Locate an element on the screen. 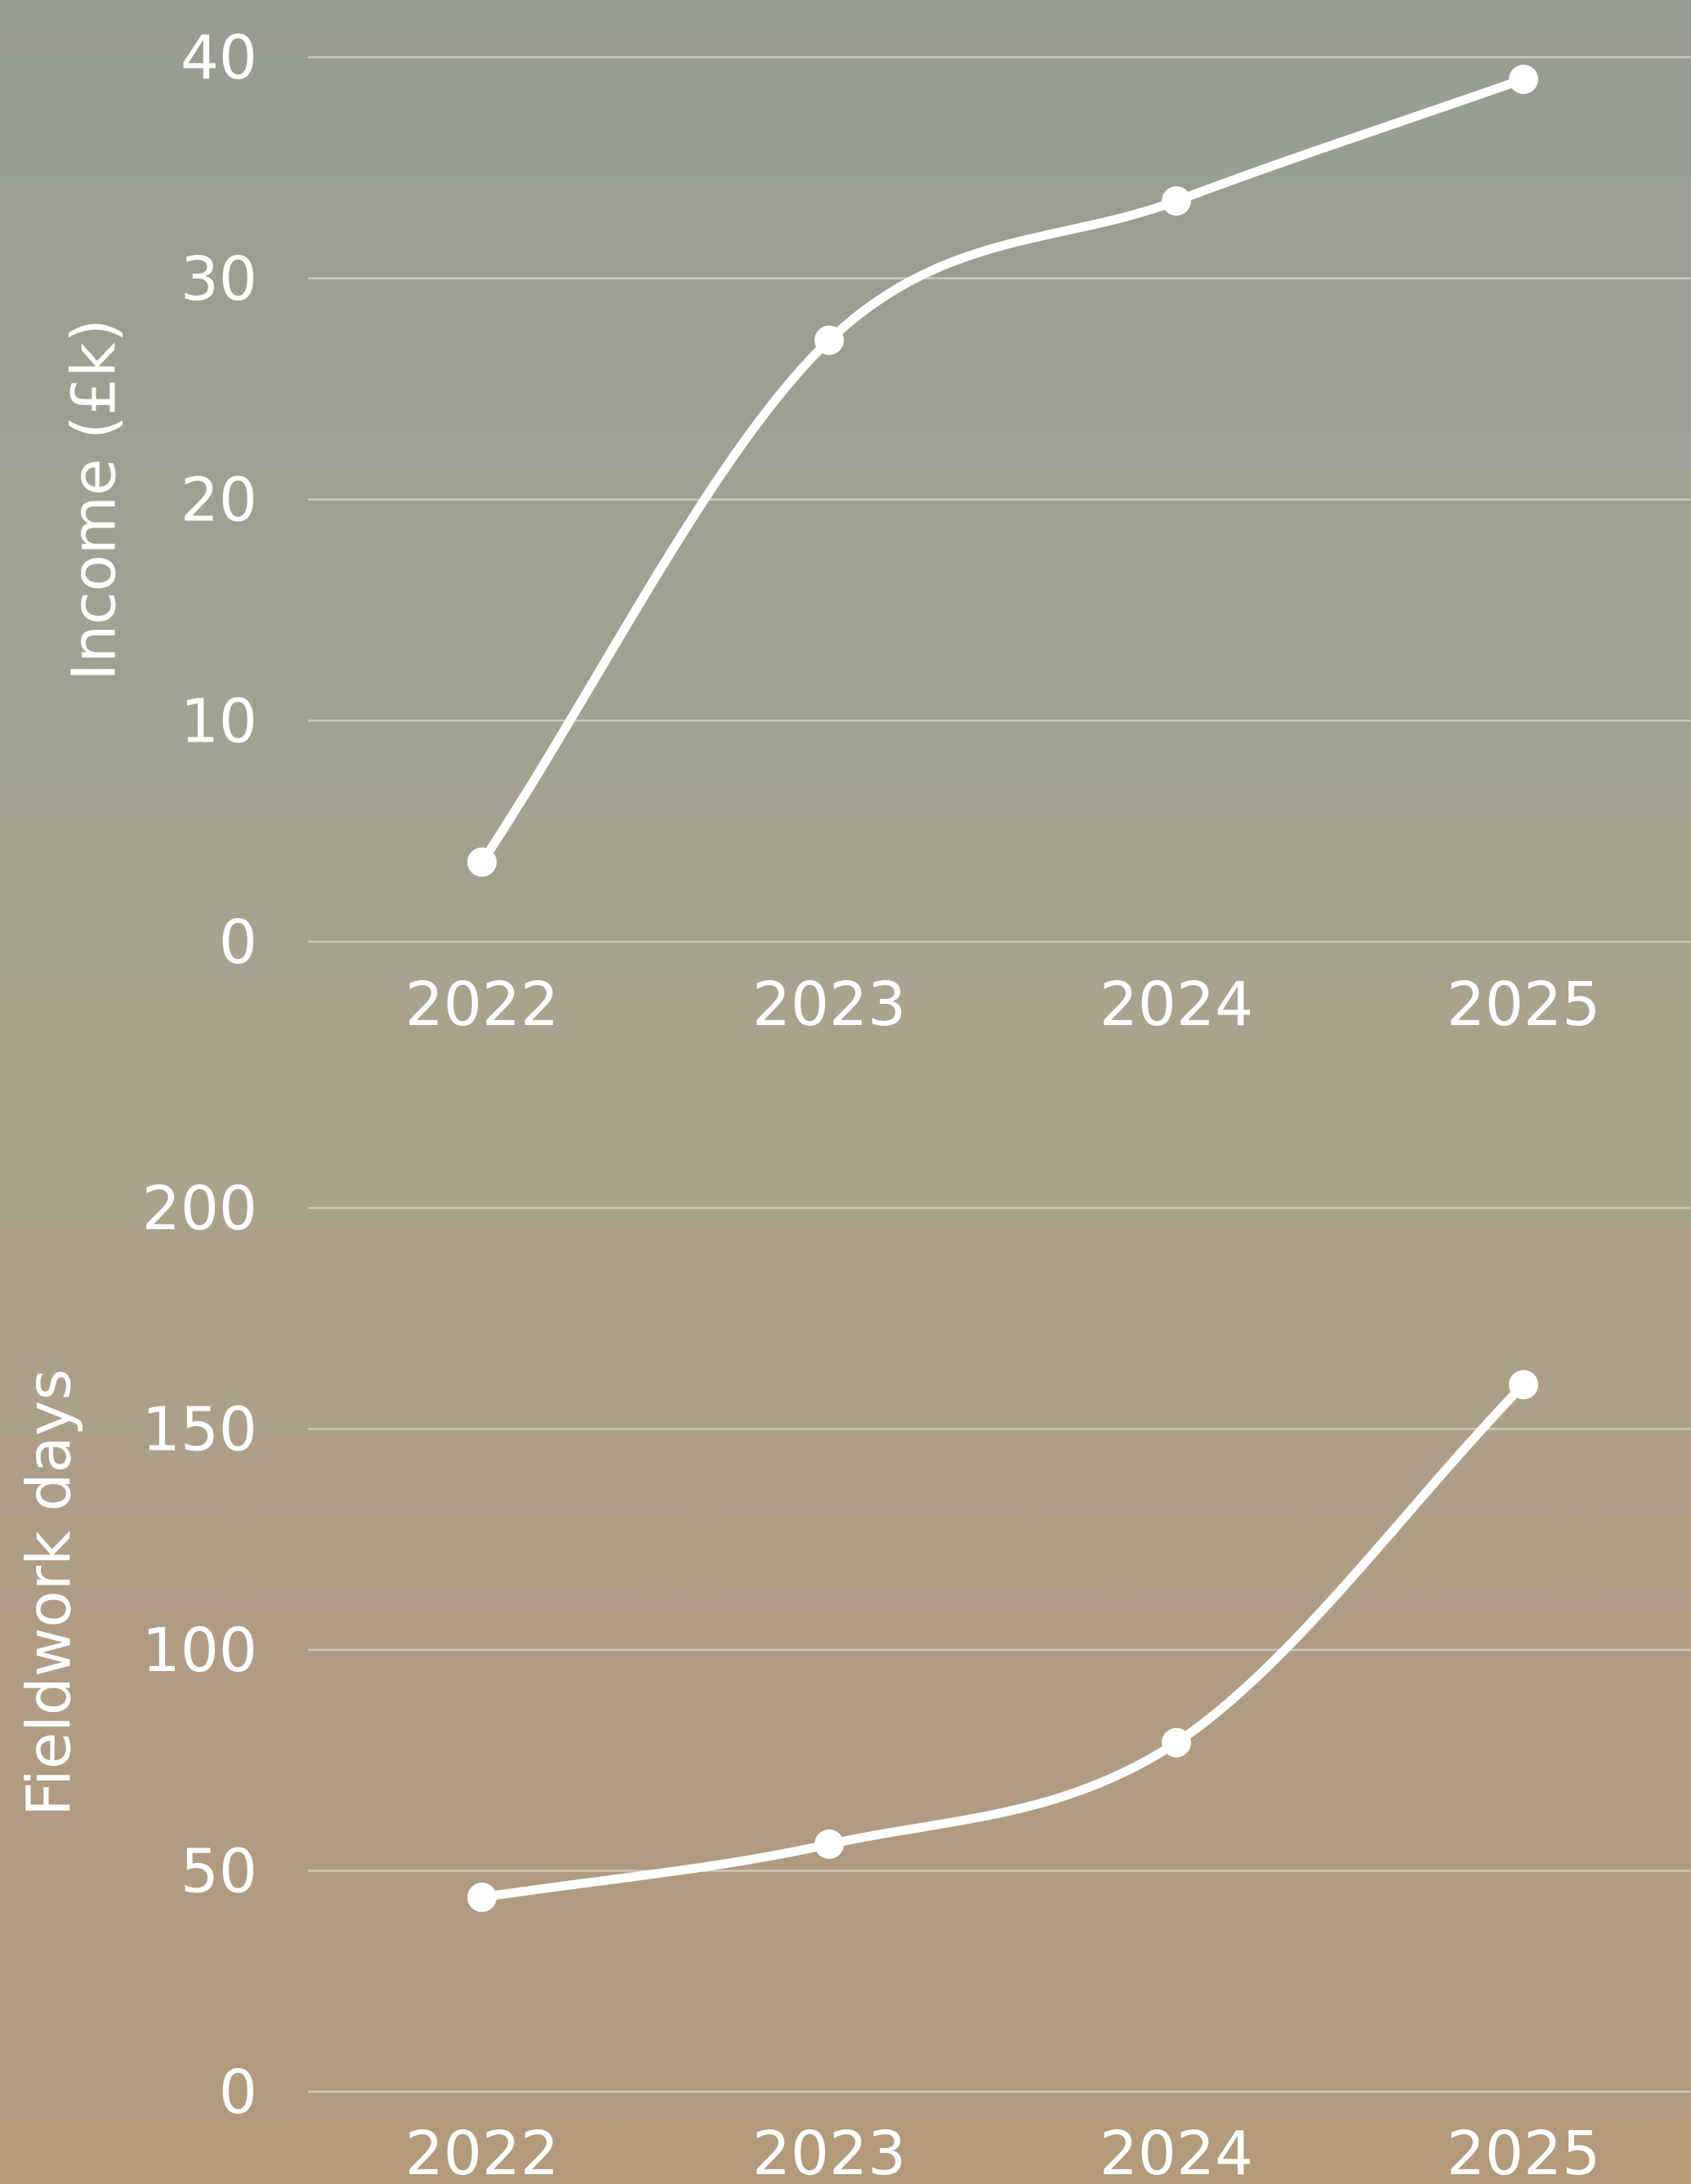 Image resolution: width=1691 pixels, height=2184 pixels. fieldwork-x-tick-label: 2025 is located at coordinates (1523, 2151).